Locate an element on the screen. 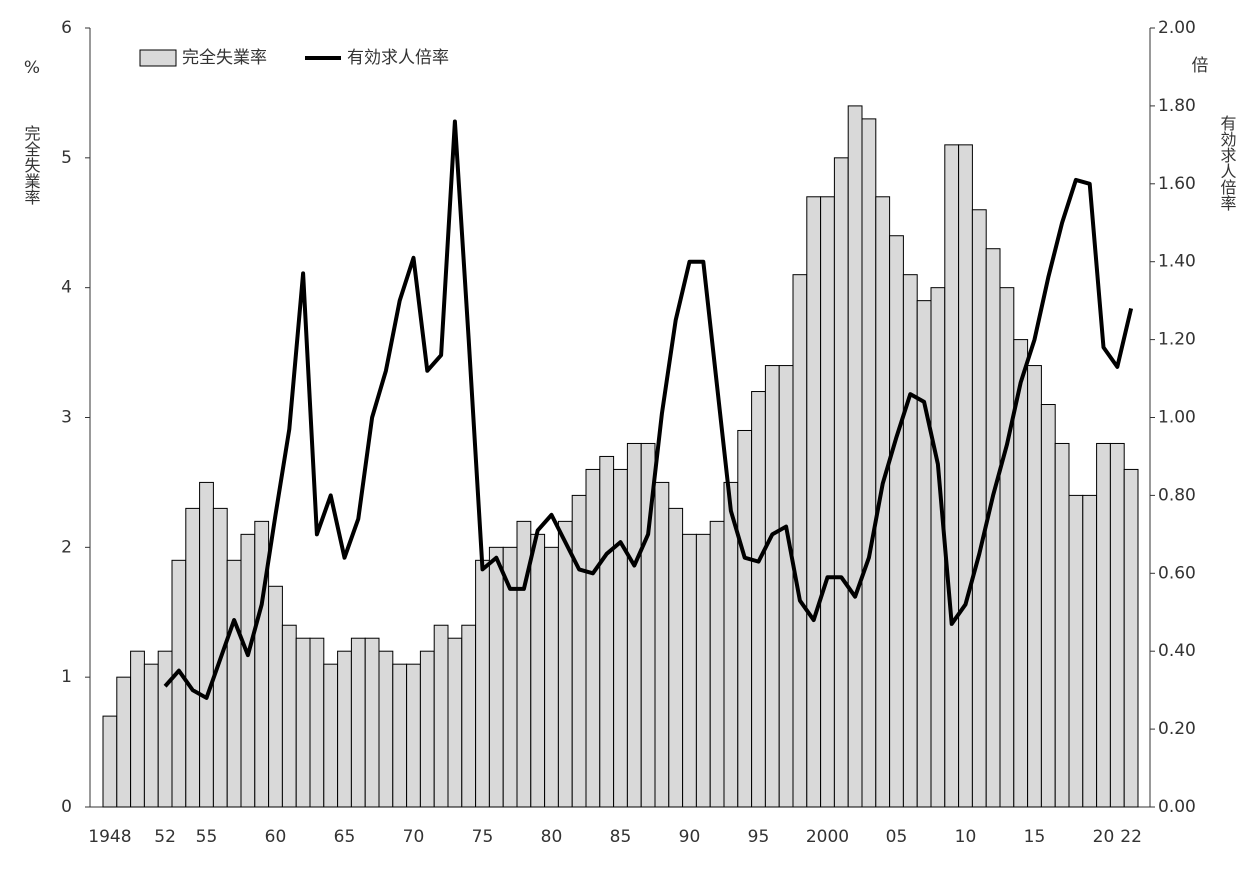  y-tick-label: 2 is located at coordinates (66, 547).